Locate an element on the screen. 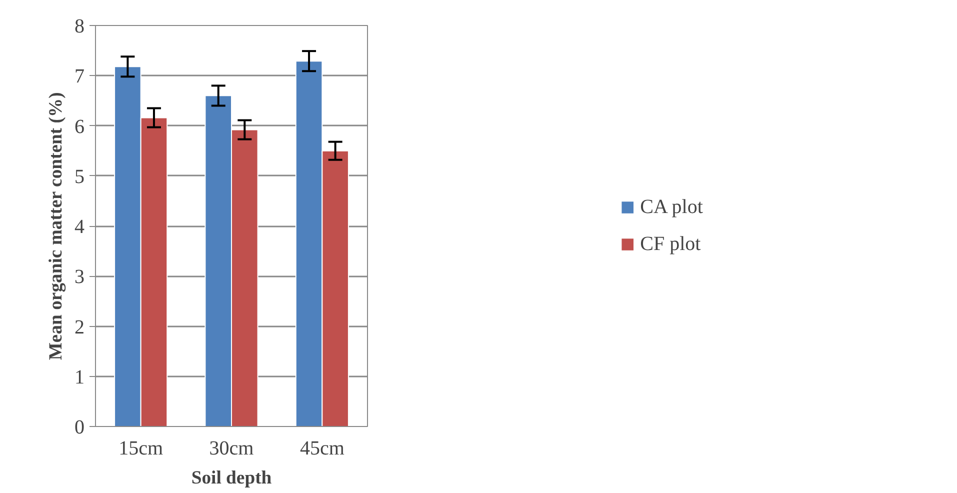 The height and width of the screenshot is (493, 957). y-tick-label: 4 is located at coordinates (79, 227).